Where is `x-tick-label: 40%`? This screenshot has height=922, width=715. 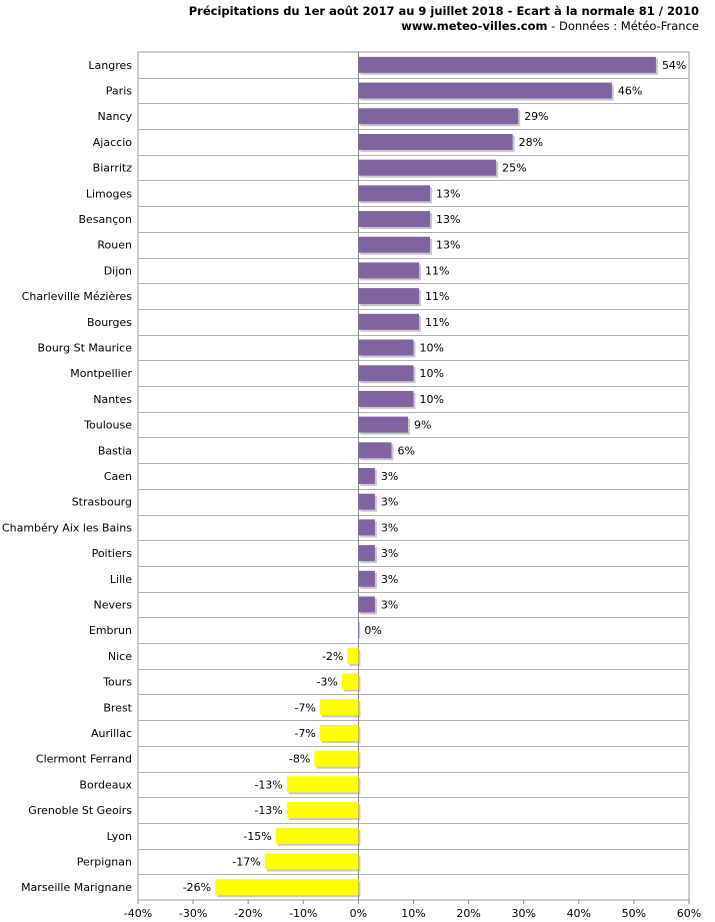
x-tick-label: 40% is located at coordinates (579, 913).